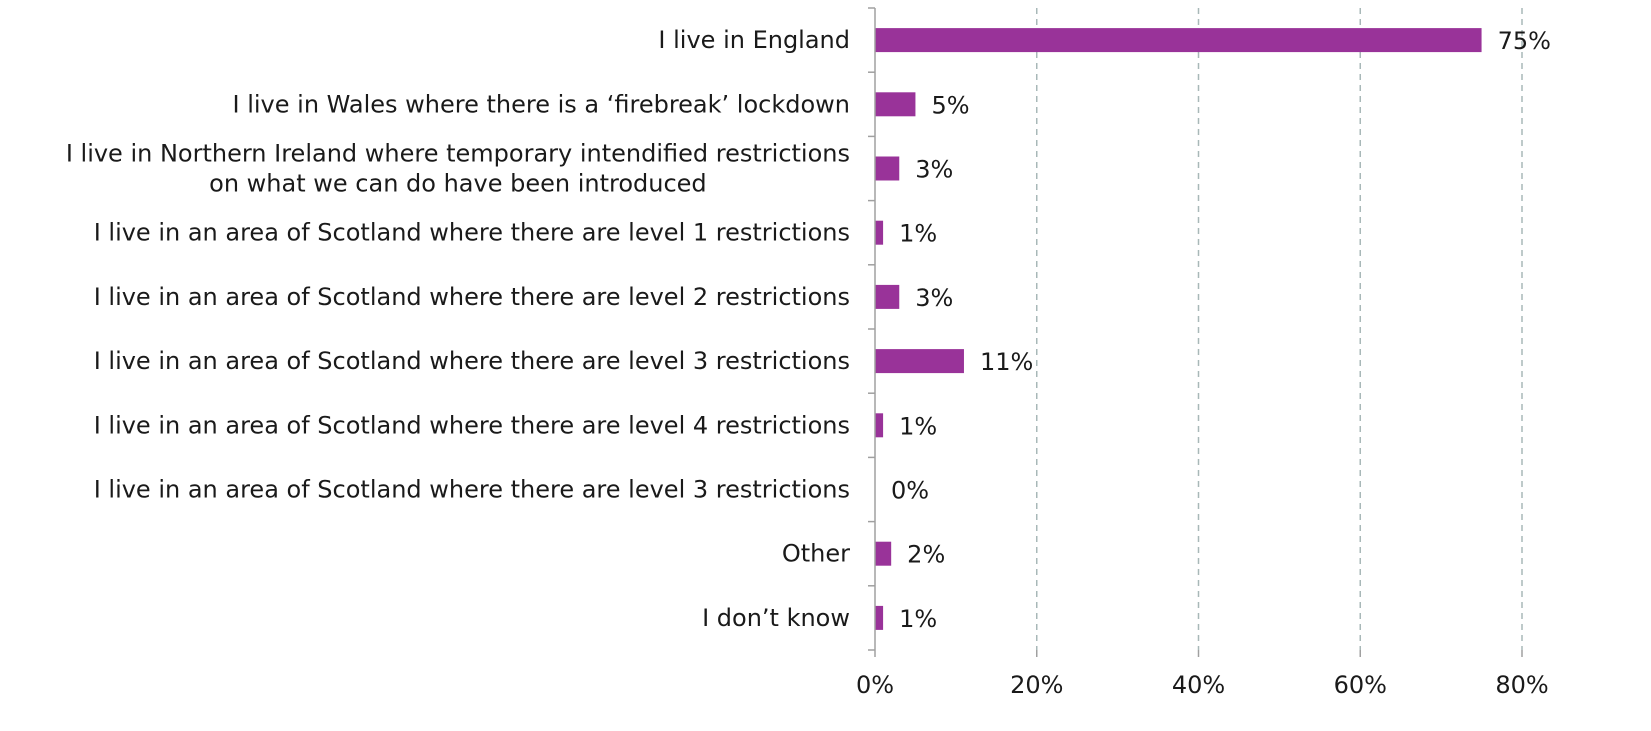 This screenshot has width=1651, height=731. Describe the element at coordinates (910, 491) in the screenshot. I see `value-label: 0%` at that location.